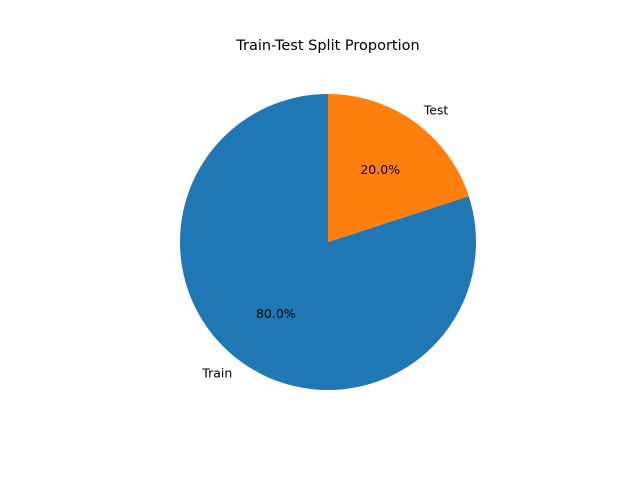 This screenshot has height=480, width=640. I want to click on chart-title: Train-Test Split Proportion, so click(327, 46).